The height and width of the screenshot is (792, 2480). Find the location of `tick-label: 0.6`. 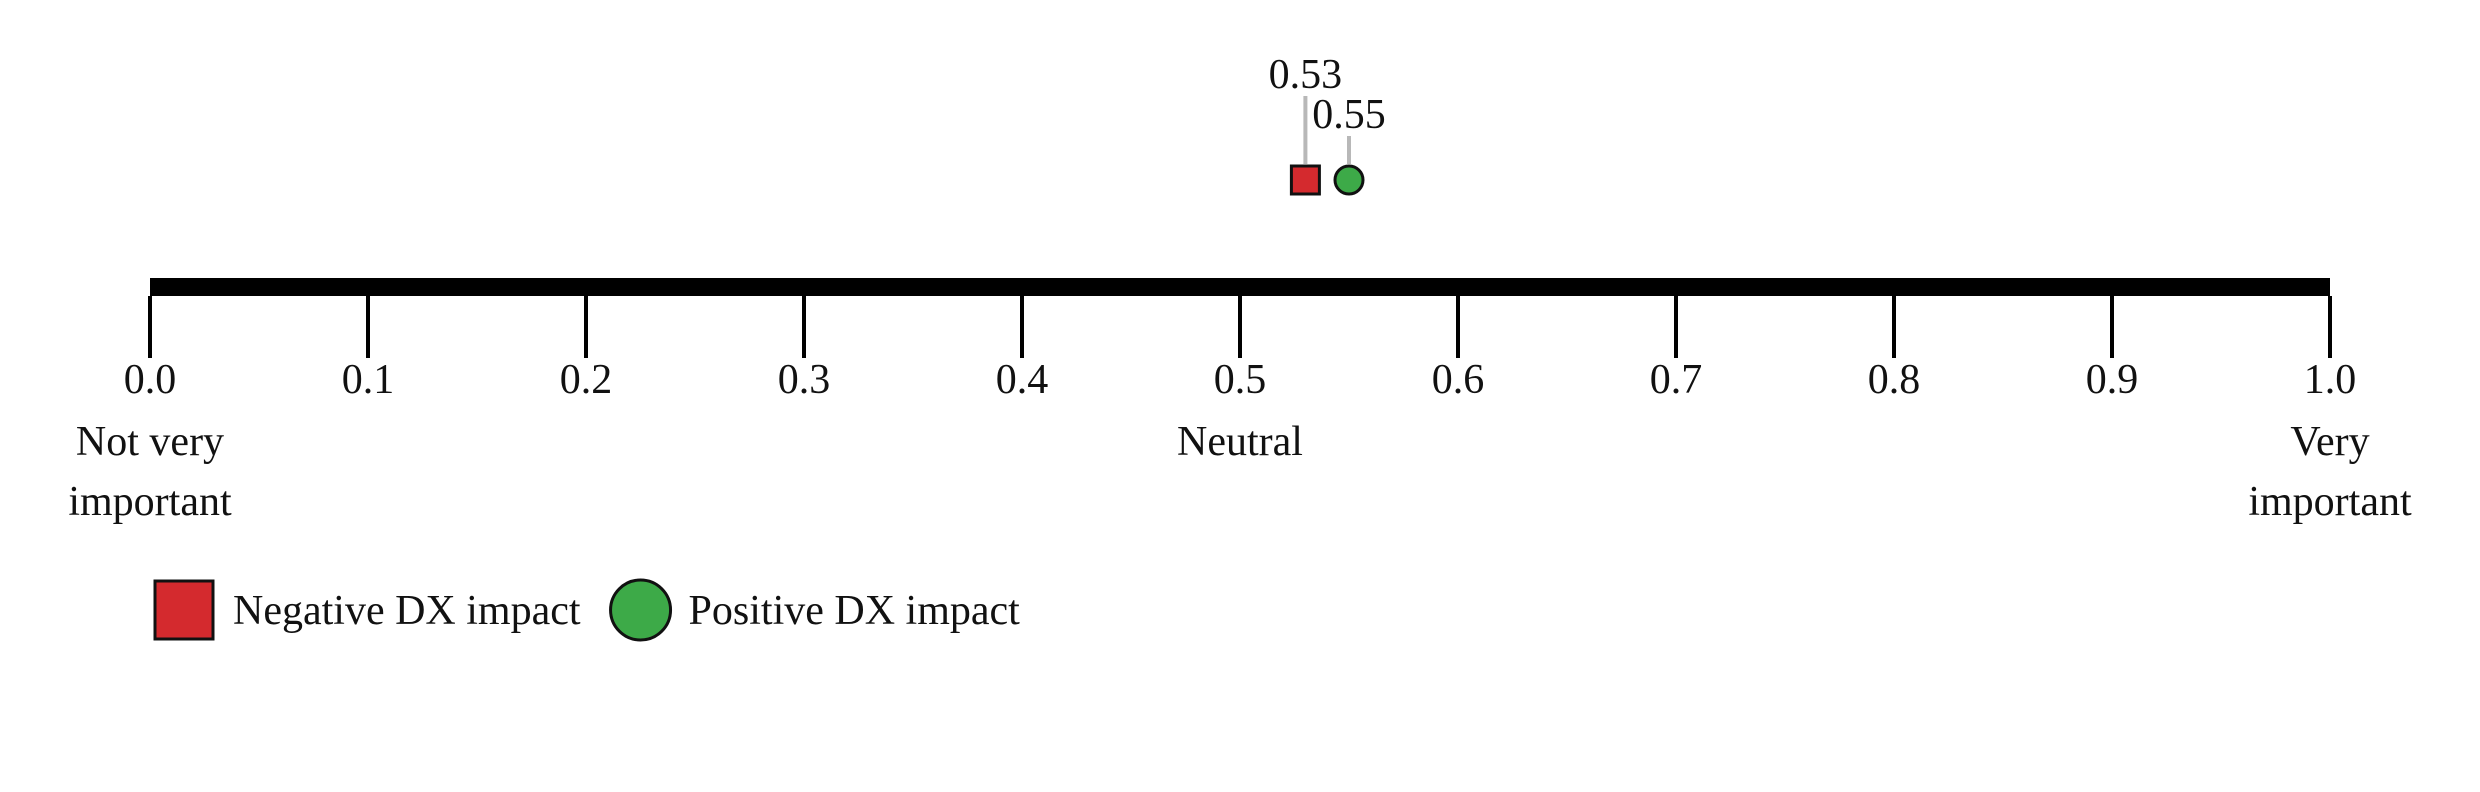

tick-label: 0.6 is located at coordinates (1458, 380).